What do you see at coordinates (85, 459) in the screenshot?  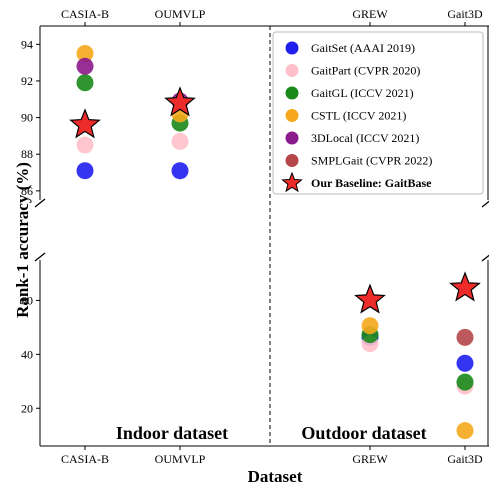 I see `x-tick-label: CASIA-B` at bounding box center [85, 459].